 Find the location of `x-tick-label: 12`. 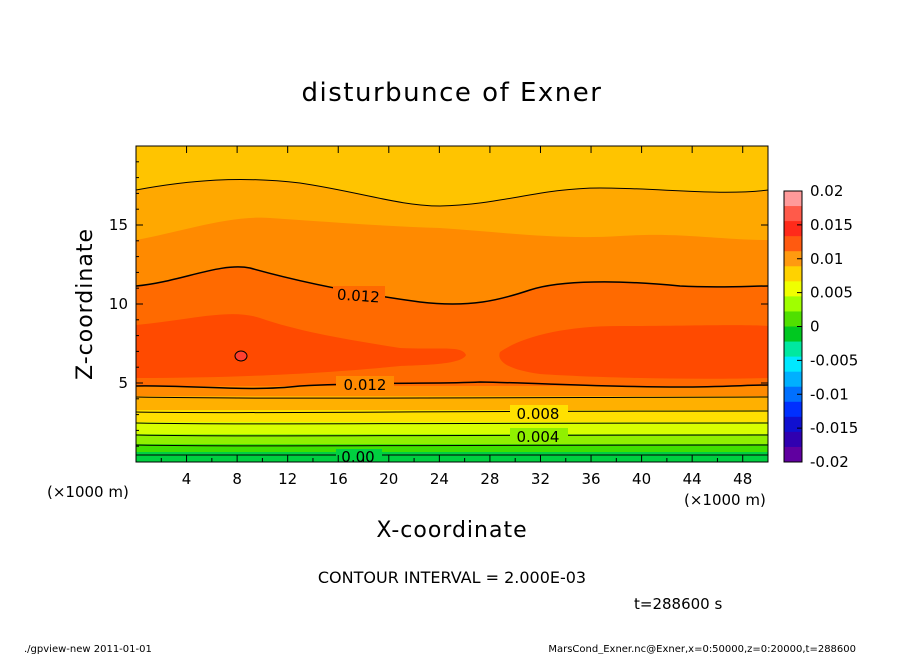

x-tick-label: 12 is located at coordinates (287, 479).